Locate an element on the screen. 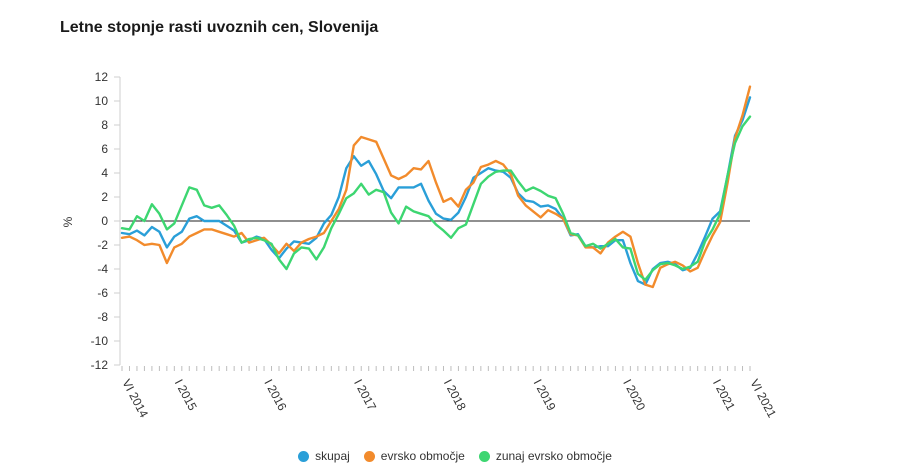  legend-label-evrsko-obmocje: evrsko območje is located at coordinates (422, 456).